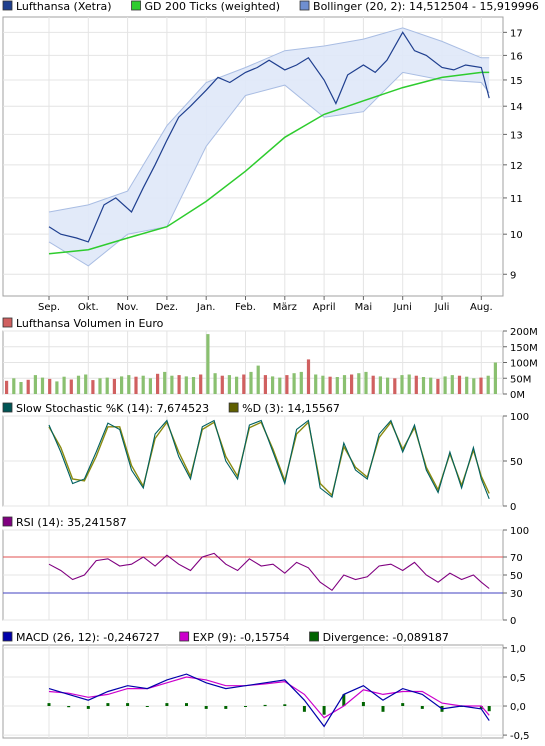  I want to click on month-label-10: Juli, so click(442, 307).